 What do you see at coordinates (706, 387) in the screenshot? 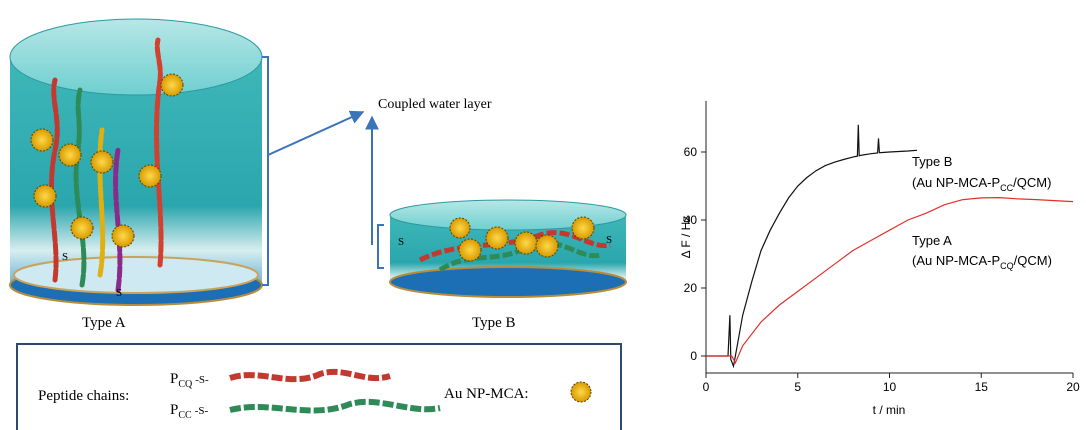
I see `x-tick-label: 0` at bounding box center [706, 387].